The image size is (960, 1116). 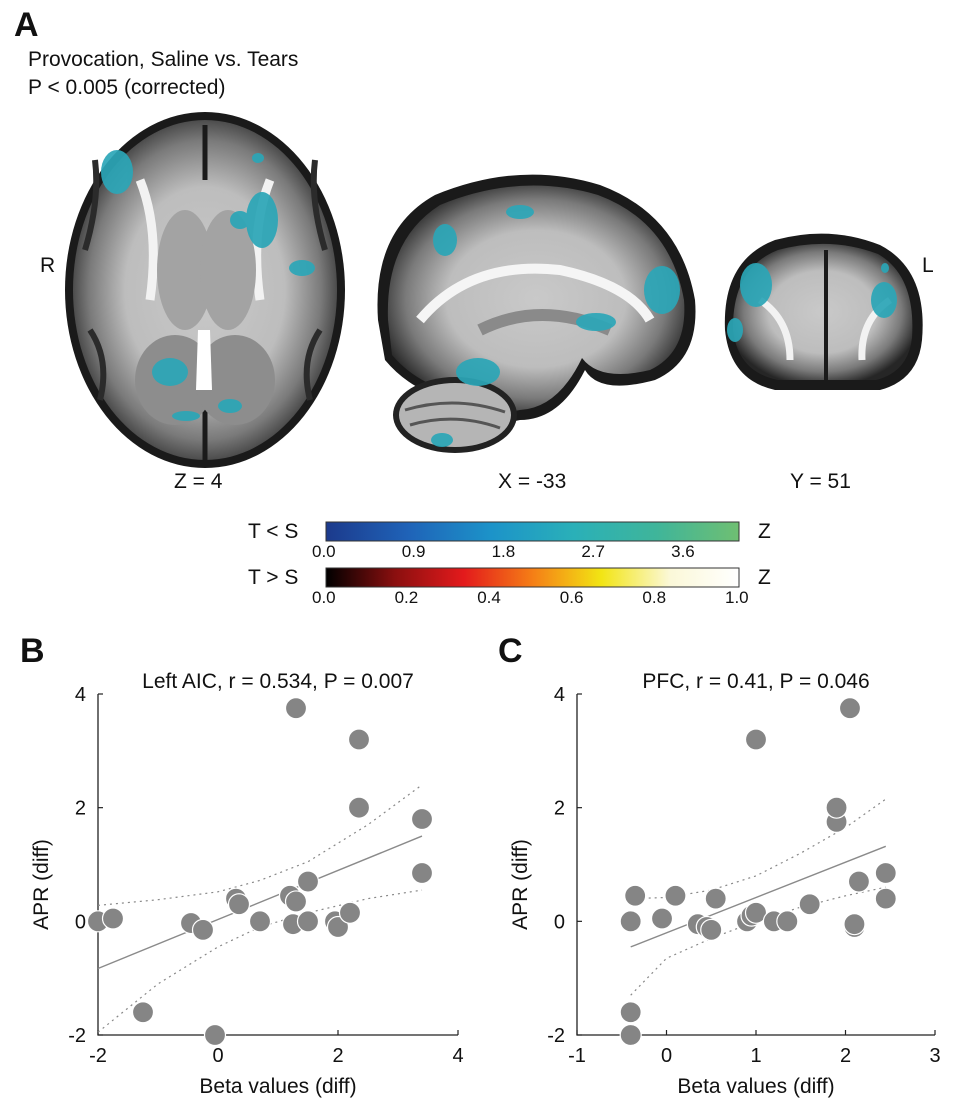 I want to click on axes-lines, so click(x=277, y=865).